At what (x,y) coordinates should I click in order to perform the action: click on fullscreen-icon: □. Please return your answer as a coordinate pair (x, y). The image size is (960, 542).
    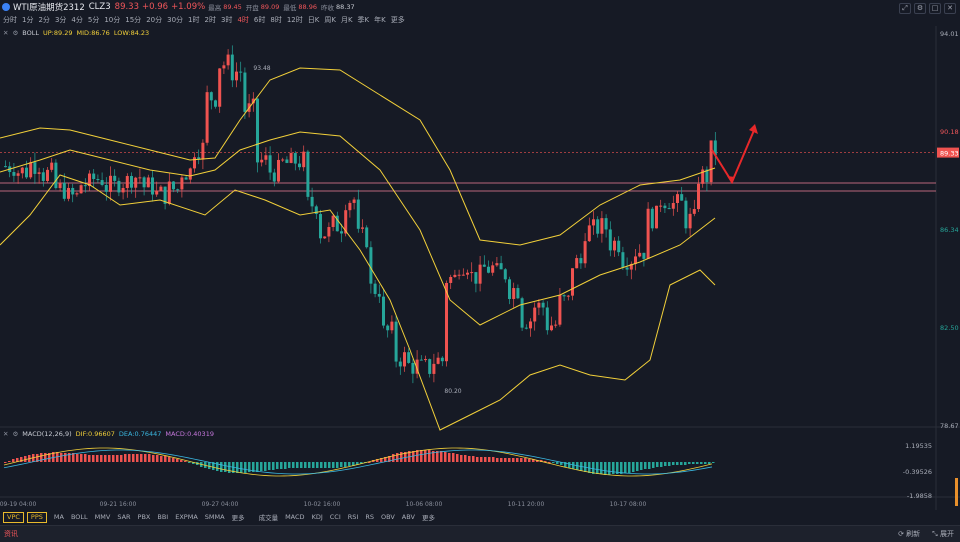
    Looking at the image, I should click on (935, 8).